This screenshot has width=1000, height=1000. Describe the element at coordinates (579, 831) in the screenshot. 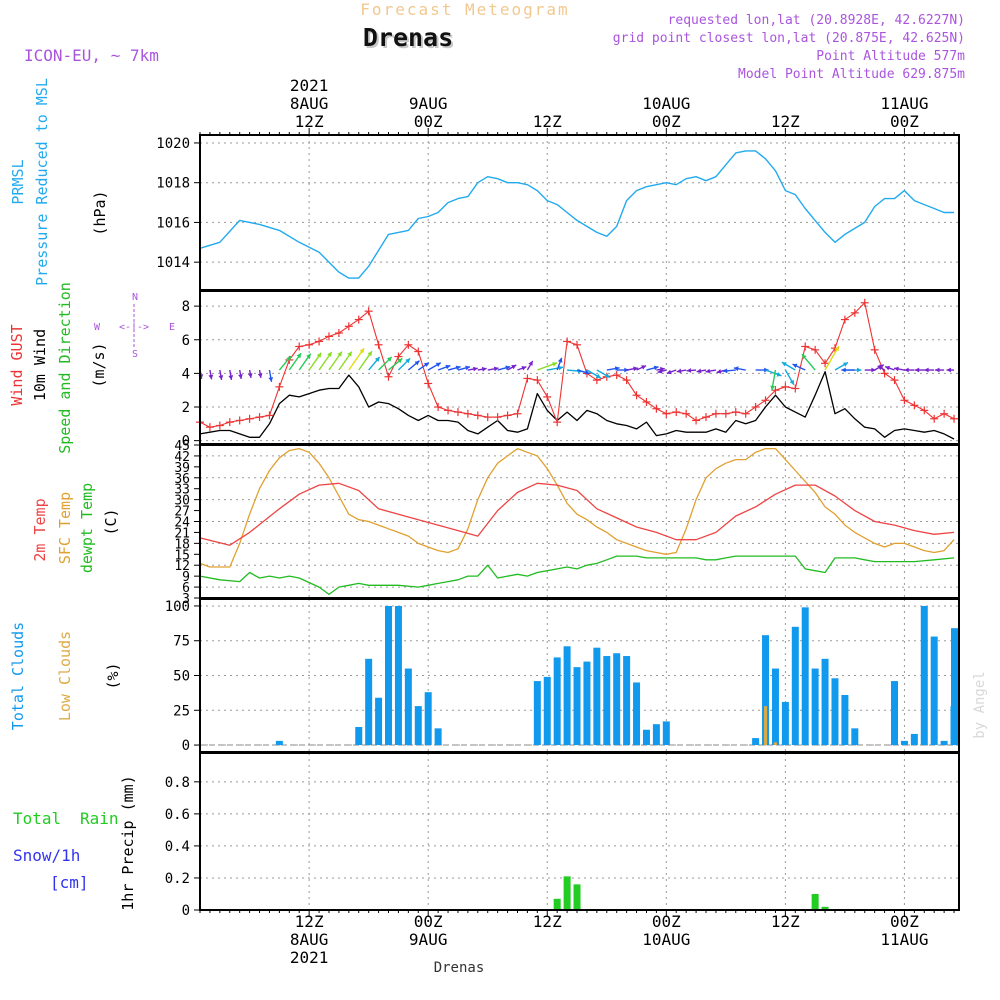

I see `precip-frame` at that location.